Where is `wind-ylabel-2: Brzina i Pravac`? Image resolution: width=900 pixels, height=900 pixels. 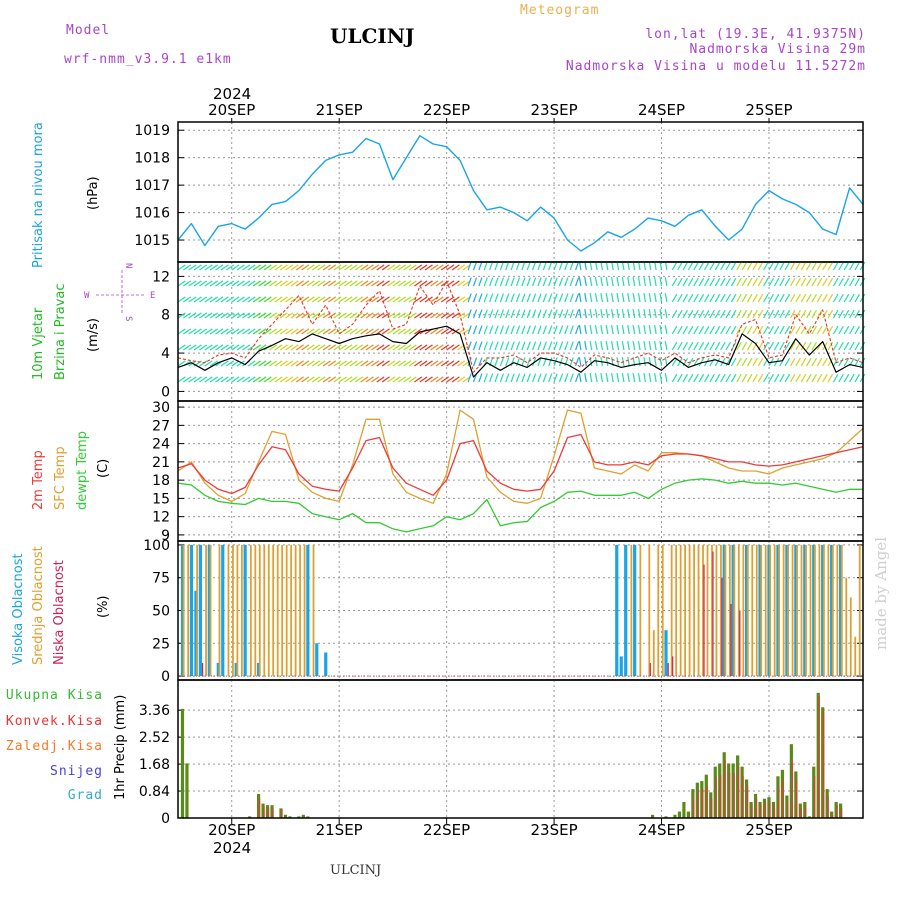
wind-ylabel-2: Brzina i Pravac is located at coordinates (60, 331).